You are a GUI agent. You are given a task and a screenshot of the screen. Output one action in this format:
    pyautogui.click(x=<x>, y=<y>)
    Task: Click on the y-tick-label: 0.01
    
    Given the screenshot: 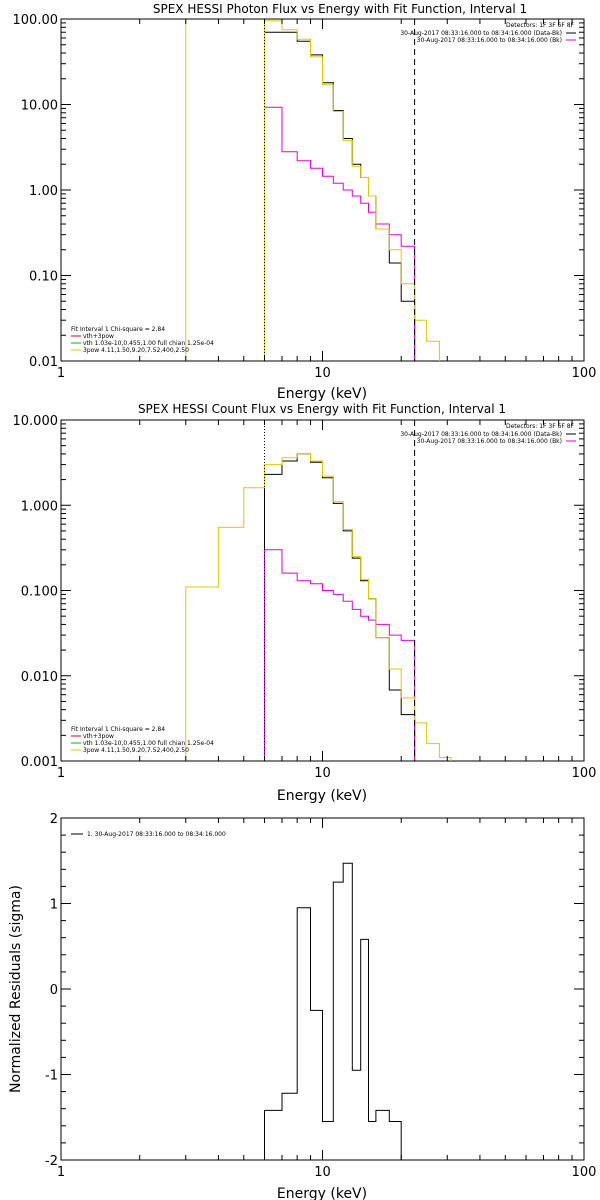 What is the action you would take?
    pyautogui.click(x=43, y=362)
    